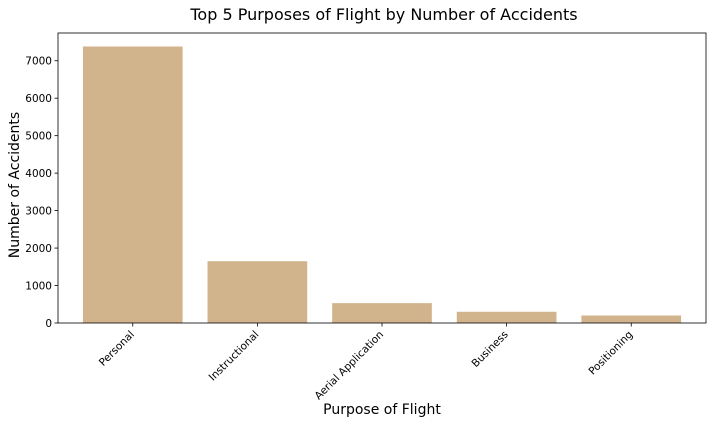 Image resolution: width=712 pixels, height=424 pixels. What do you see at coordinates (15, 185) in the screenshot?
I see `y-axis-label: Number of Accidents` at bounding box center [15, 185].